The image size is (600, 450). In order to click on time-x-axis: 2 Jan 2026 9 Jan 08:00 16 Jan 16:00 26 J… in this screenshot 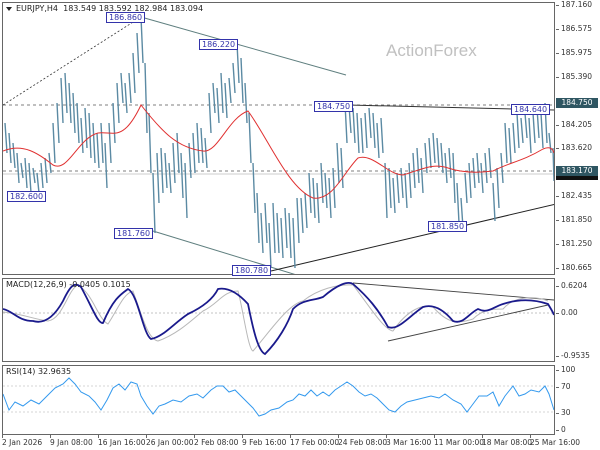, I will do `click(290, 442)`.